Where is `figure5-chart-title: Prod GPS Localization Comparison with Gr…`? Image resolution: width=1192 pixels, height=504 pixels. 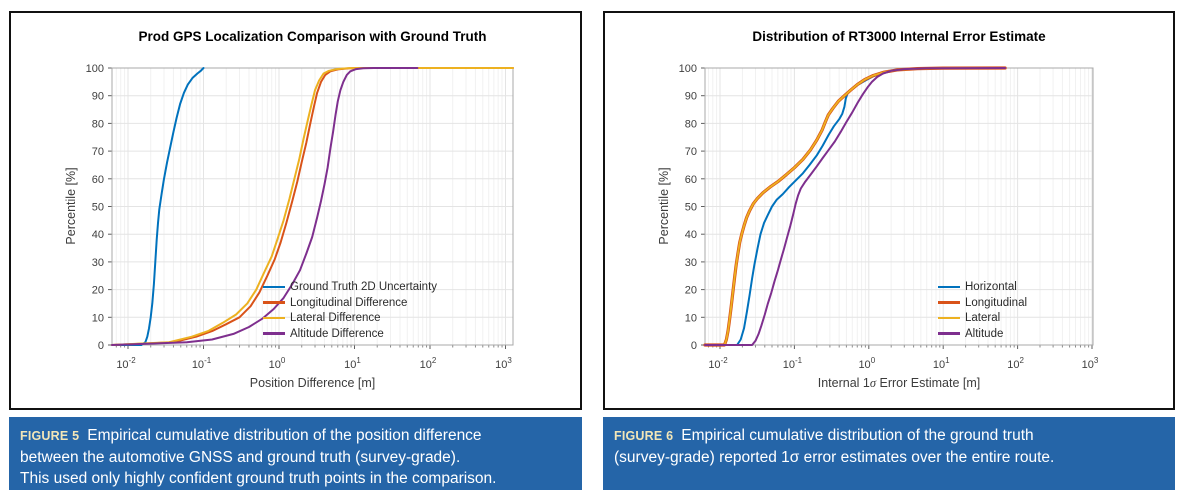
figure5-chart-title: Prod GPS Localization Comparison with Gr… is located at coordinates (312, 36).